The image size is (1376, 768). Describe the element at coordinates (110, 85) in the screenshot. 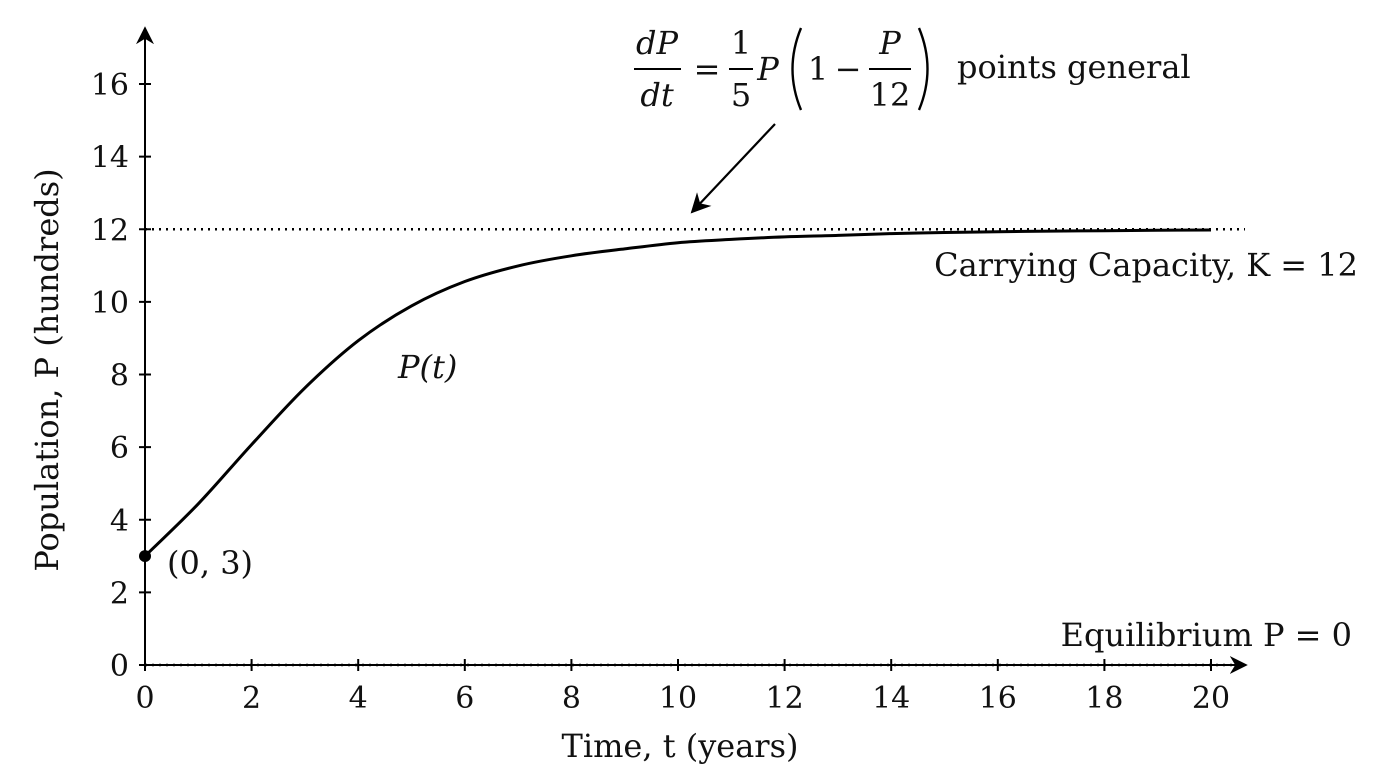

I see `y-tick-label: 16` at that location.